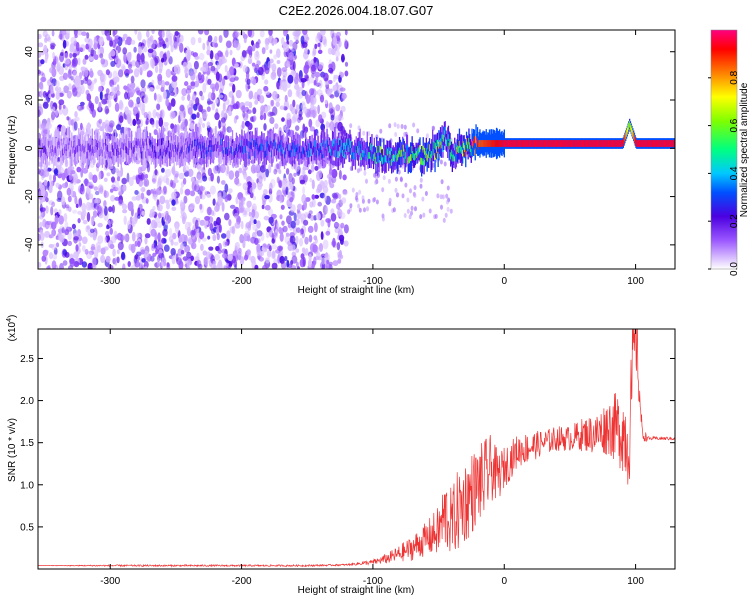 The image size is (750, 600). Describe the element at coordinates (724, 149) in the screenshot. I see `colorbar-gradient` at that location.